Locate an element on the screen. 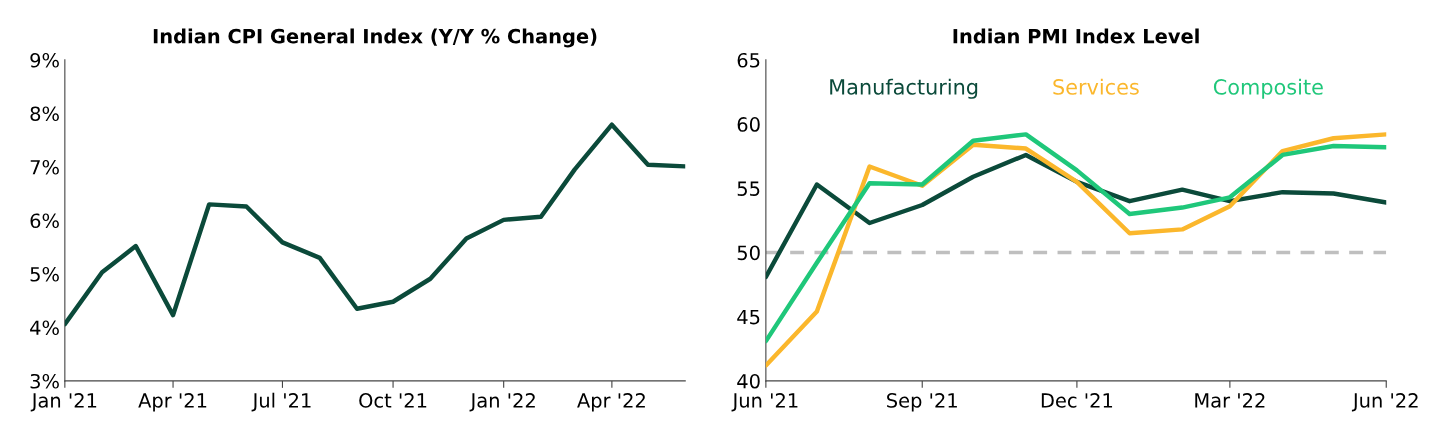 The height and width of the screenshot is (428, 1441). x-tick-label: Jan '21 is located at coordinates (63, 402).